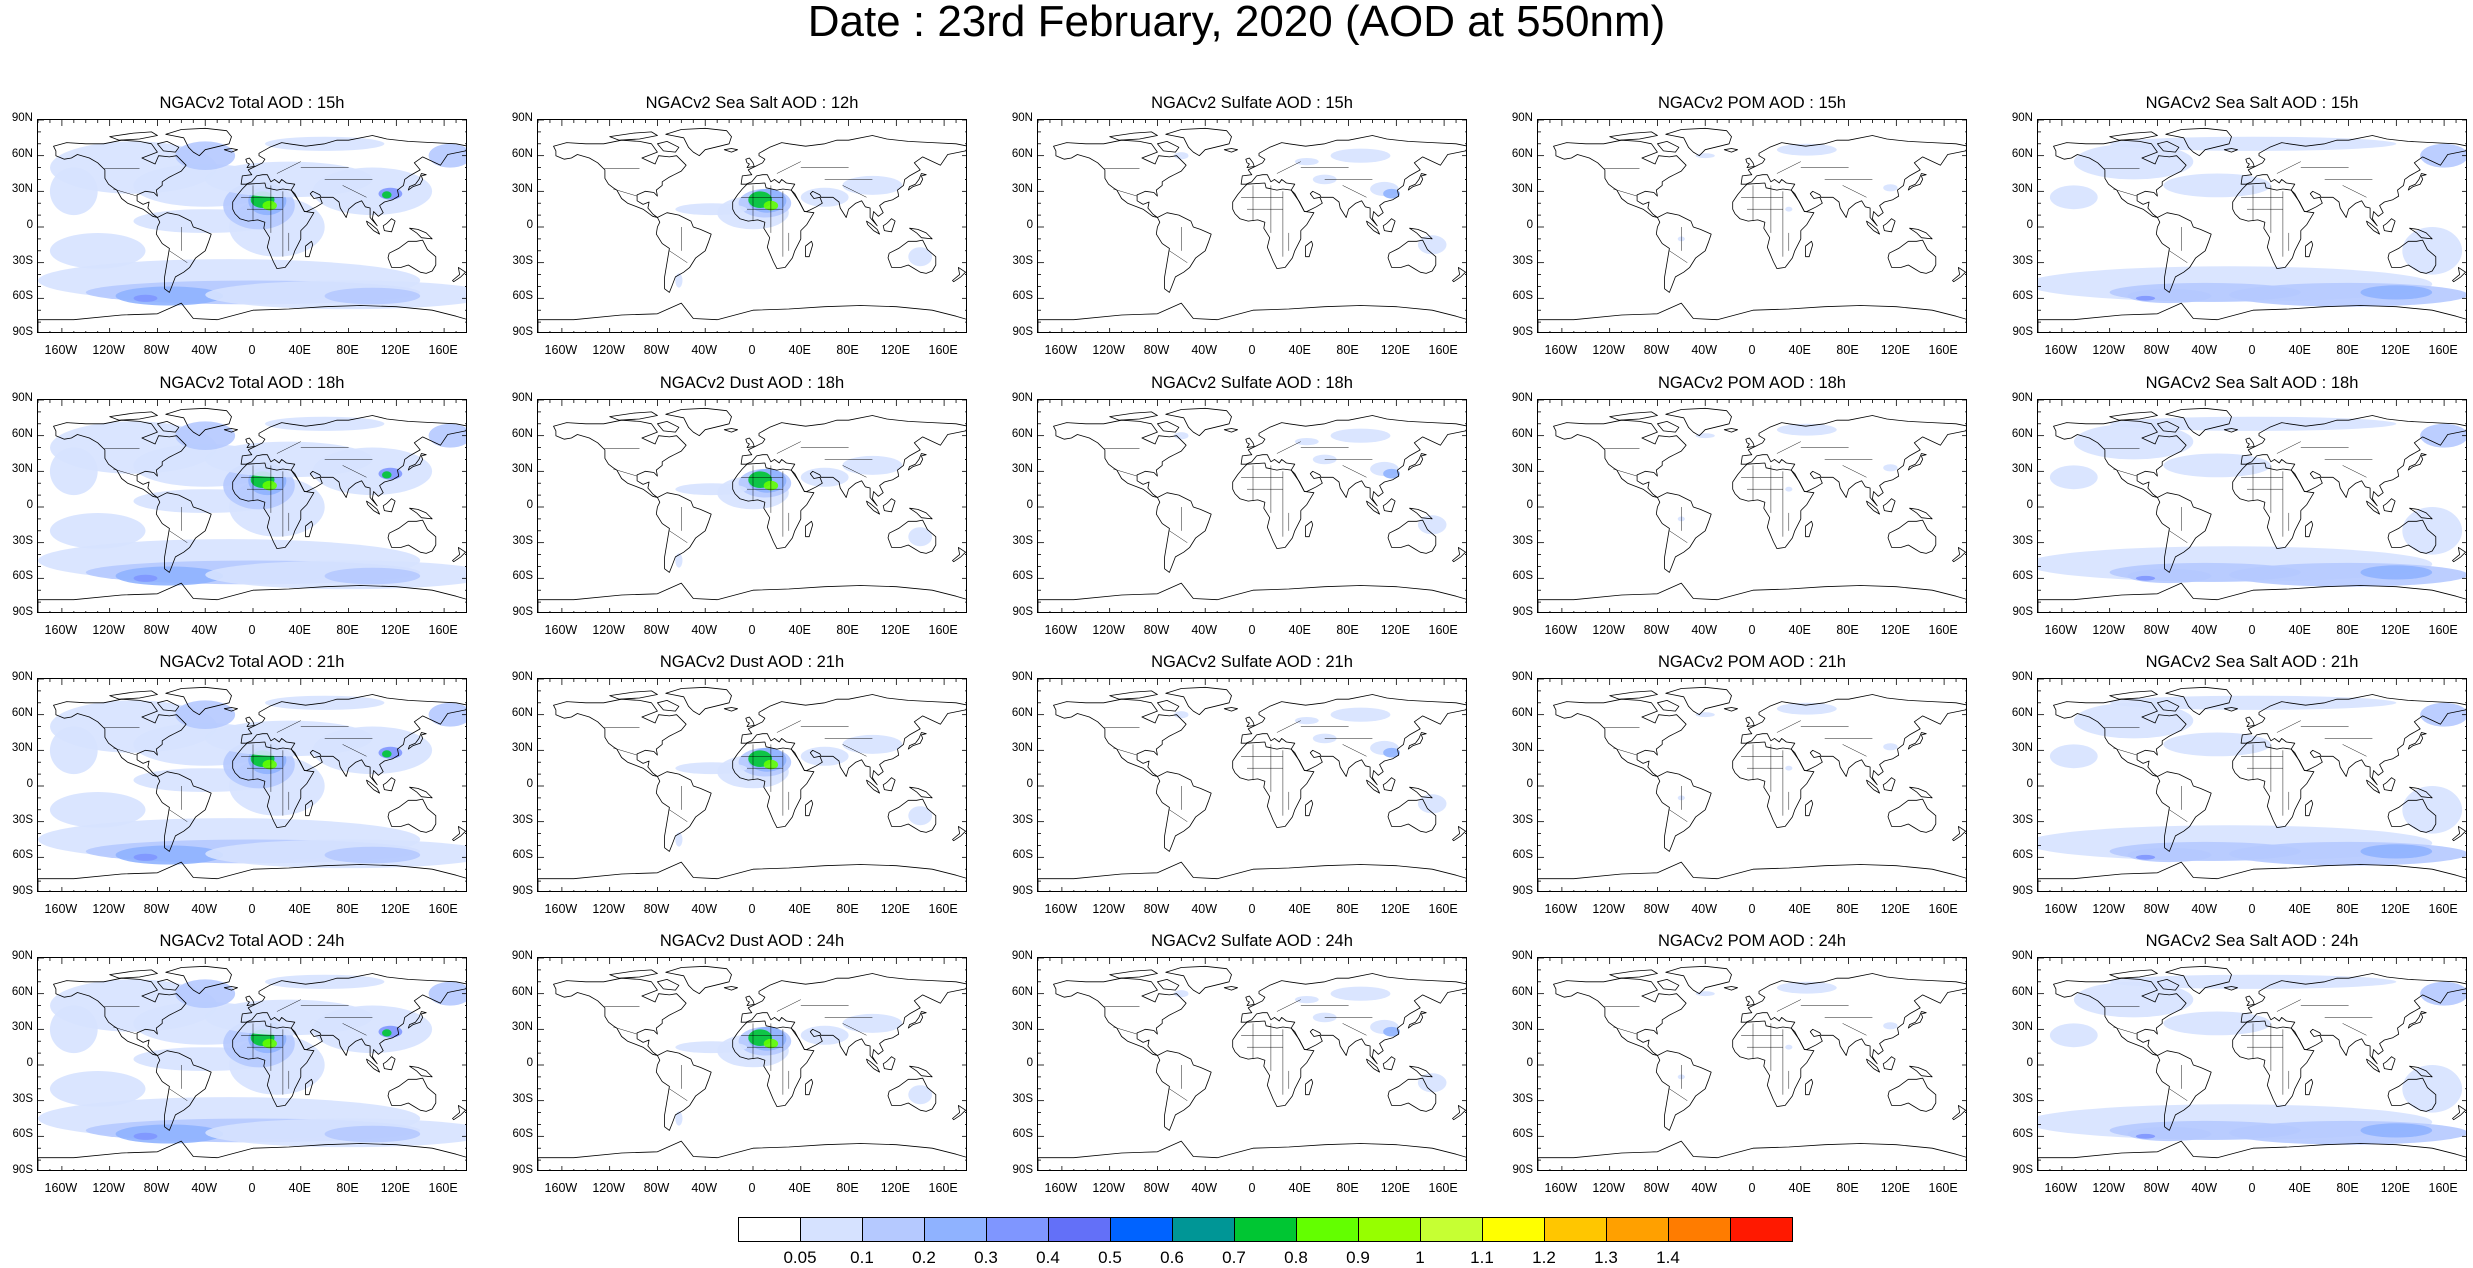  What do you see at coordinates (2250, 721) in the screenshot?
I see `coastline-britain` at bounding box center [2250, 721].